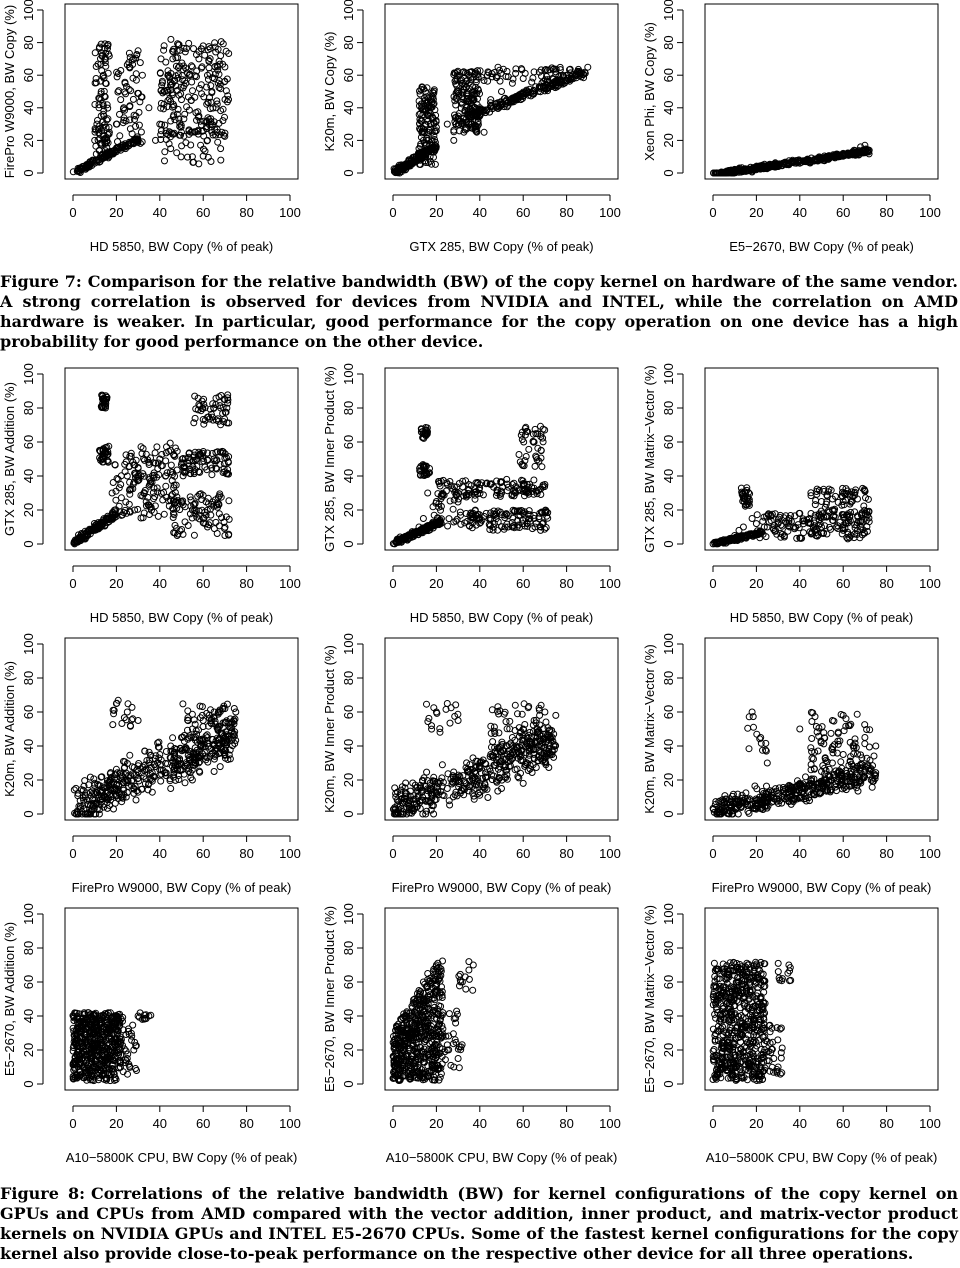 The height and width of the screenshot is (1268, 960). Describe the element at coordinates (348, 678) in the screenshot. I see `y-tick-label: 80` at that location.